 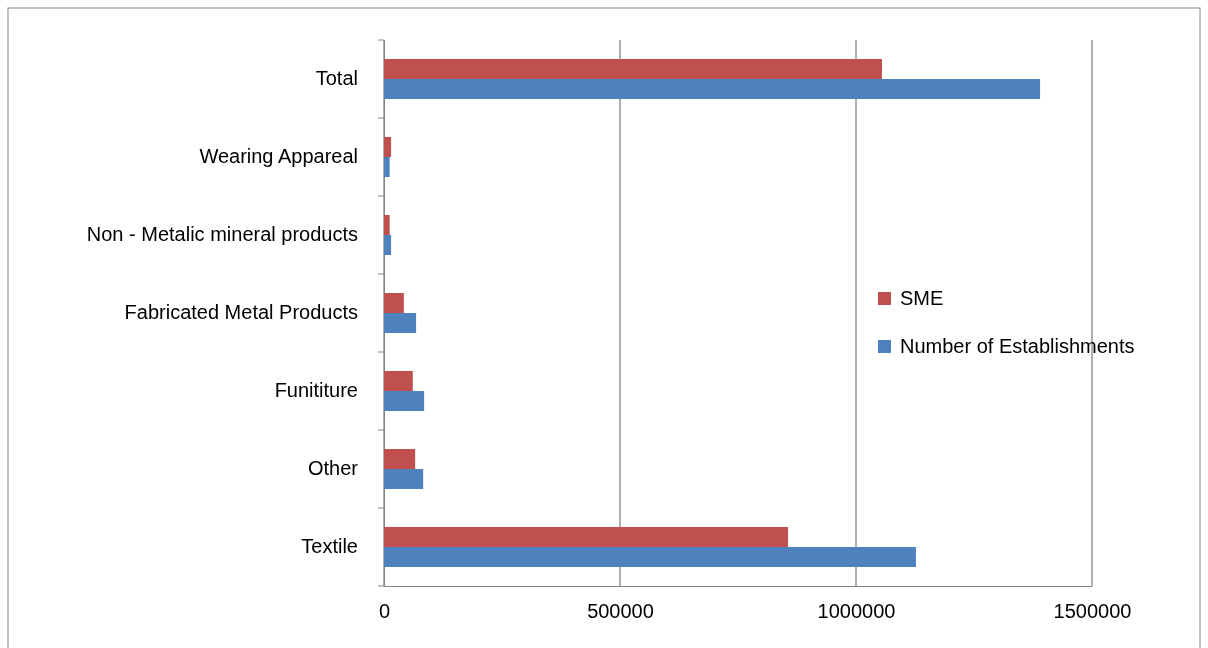 What do you see at coordinates (1092, 611) in the screenshot?
I see `x-tick-label: 1500000` at bounding box center [1092, 611].